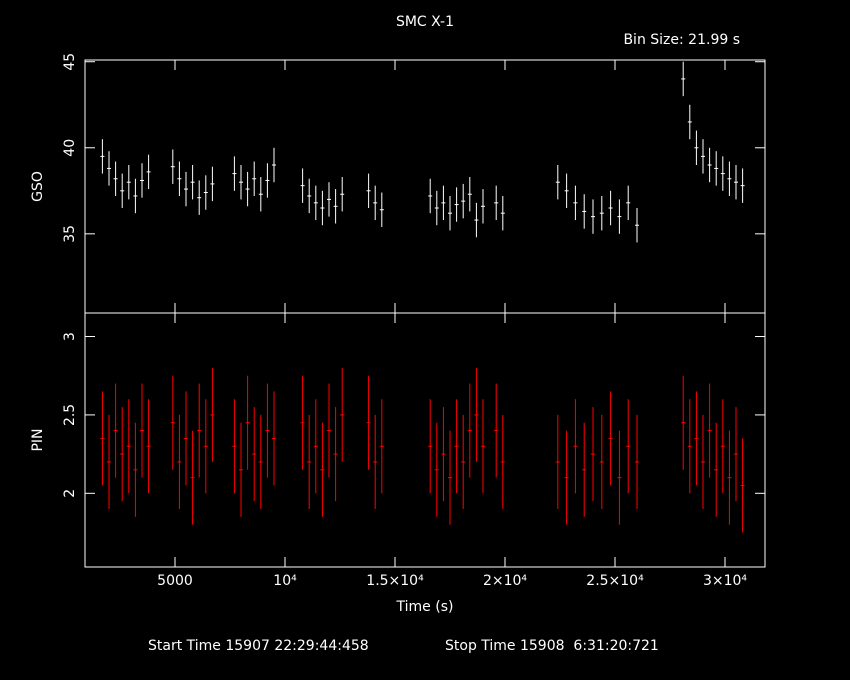 Image resolution: width=850 pixels, height=680 pixels. Describe the element at coordinates (505, 581) in the screenshot. I see `x-tick-label: 2×10⁴` at that location.